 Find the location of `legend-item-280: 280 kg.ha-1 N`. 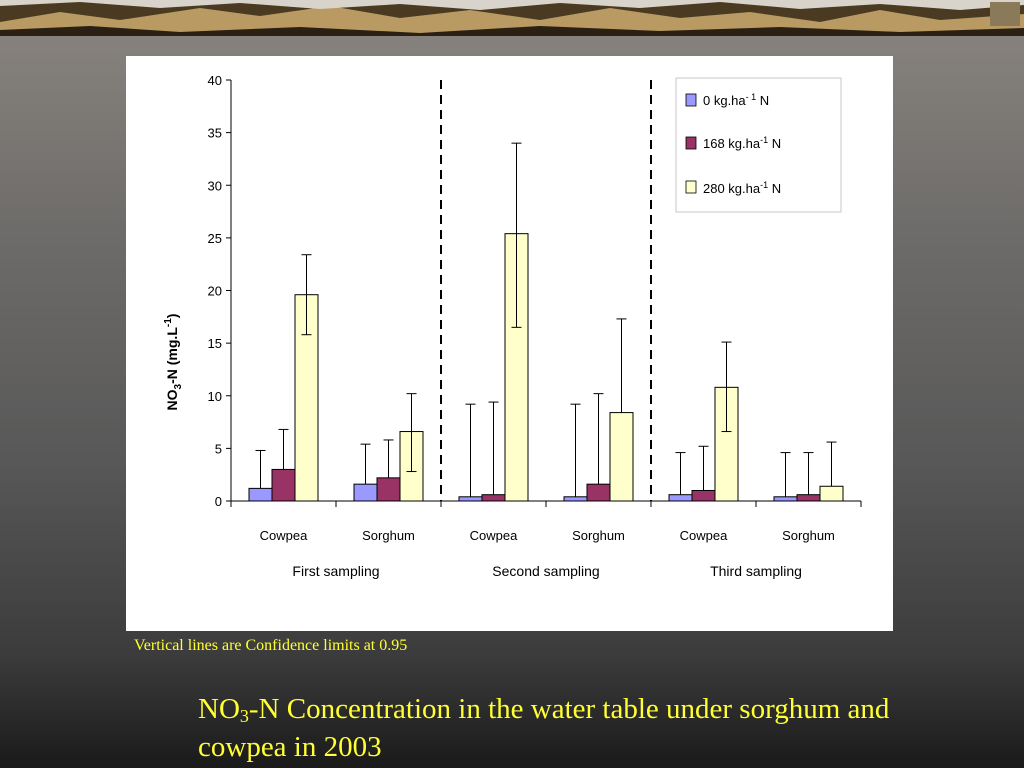

legend-item-280: 280 kg.ha-1 N is located at coordinates (733, 188).